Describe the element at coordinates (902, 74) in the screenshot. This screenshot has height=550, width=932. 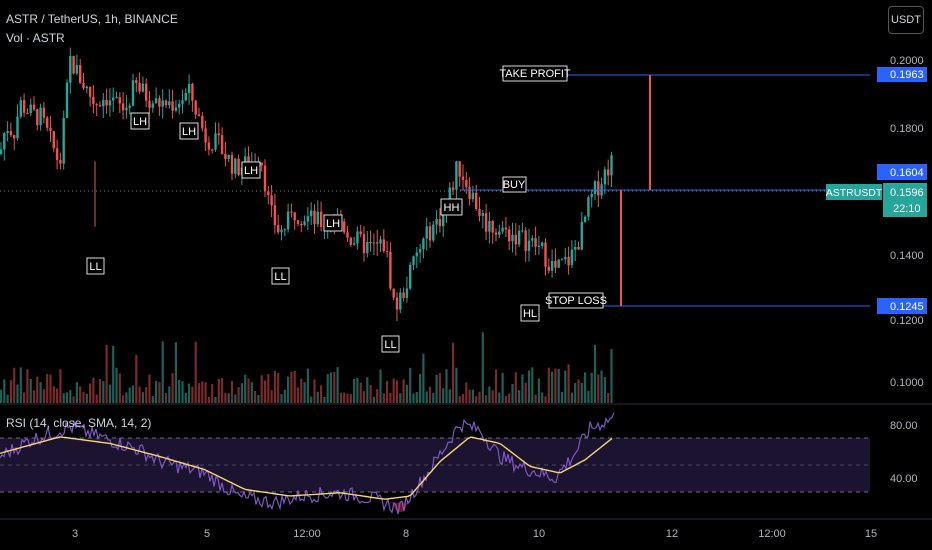
I see `take-profit-price-tag: 0.1963` at that location.